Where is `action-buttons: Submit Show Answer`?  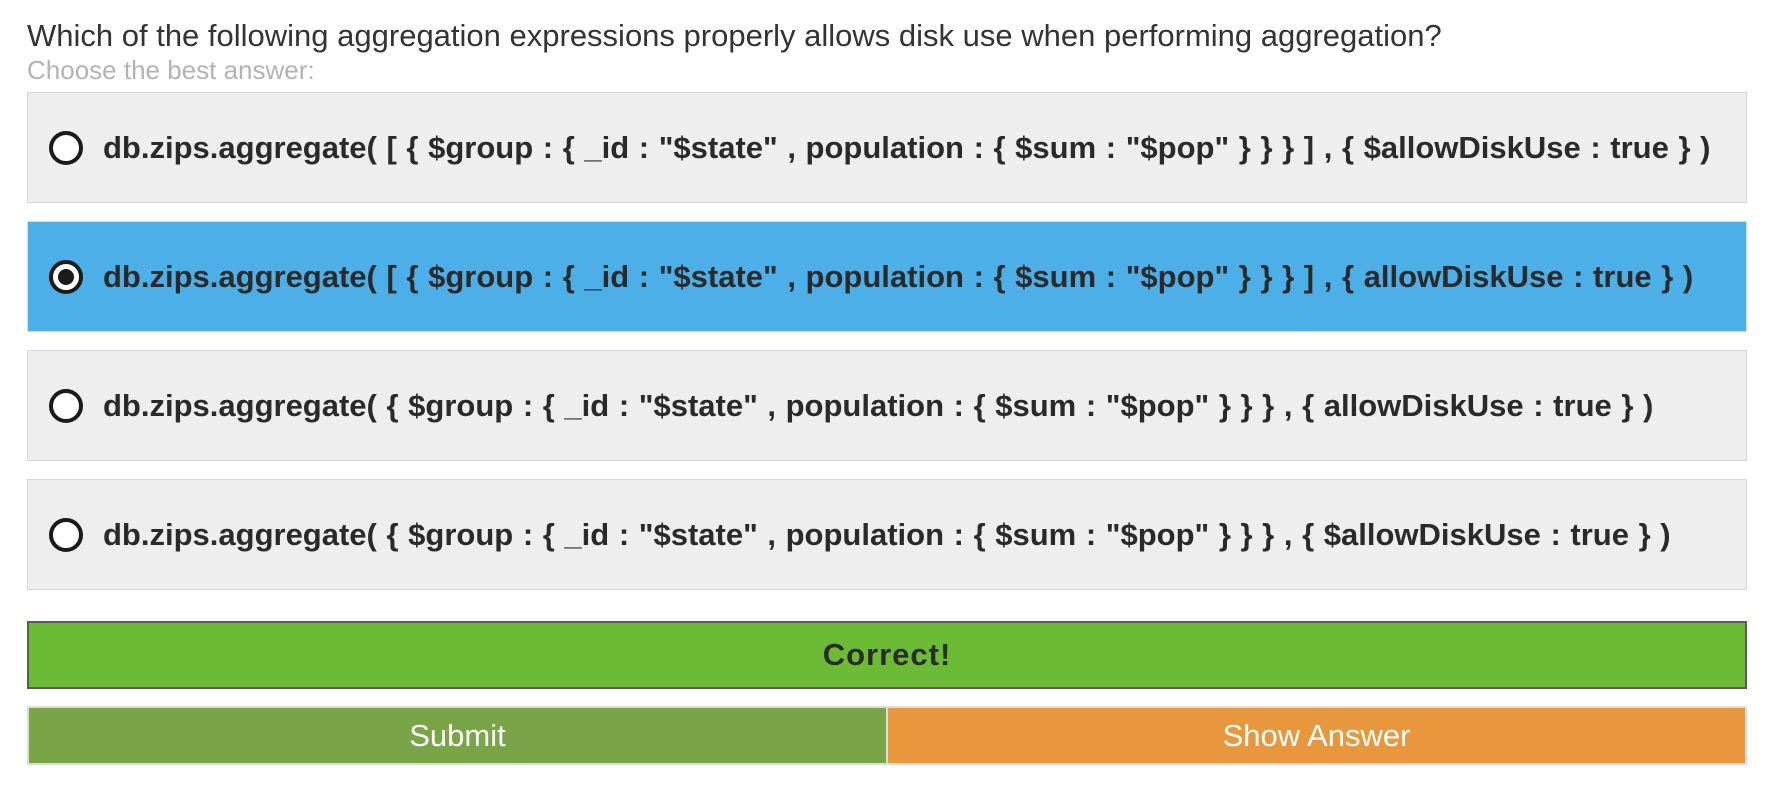
action-buttons: Submit Show Answer is located at coordinates (887, 735).